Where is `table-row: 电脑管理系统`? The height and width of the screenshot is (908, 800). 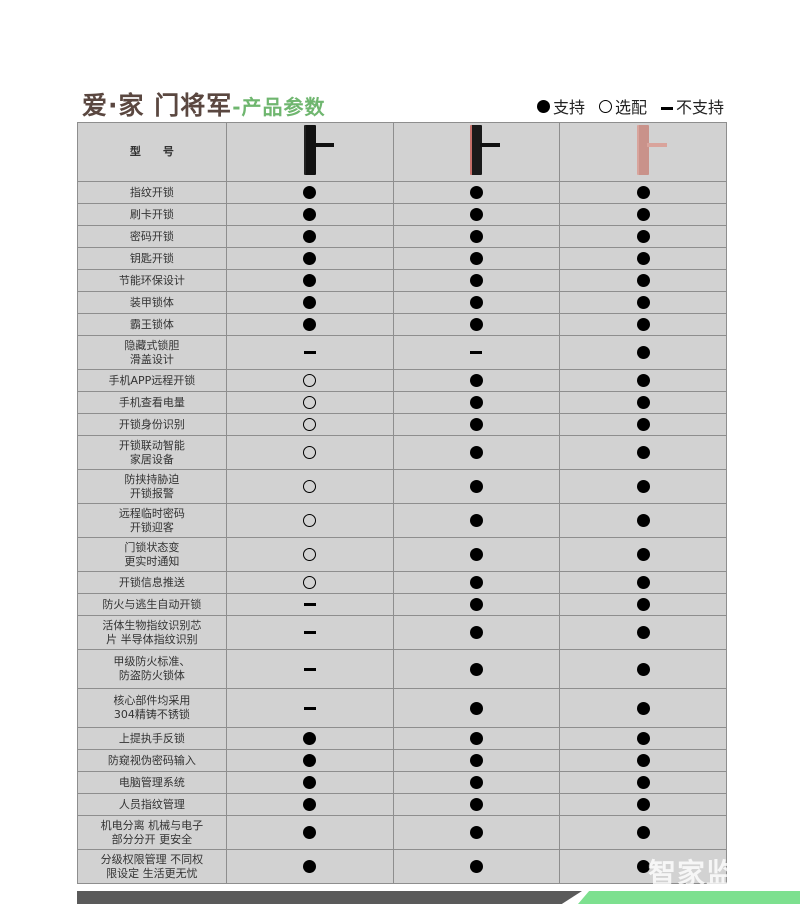
table-row: 电脑管理系统 is located at coordinates (402, 782).